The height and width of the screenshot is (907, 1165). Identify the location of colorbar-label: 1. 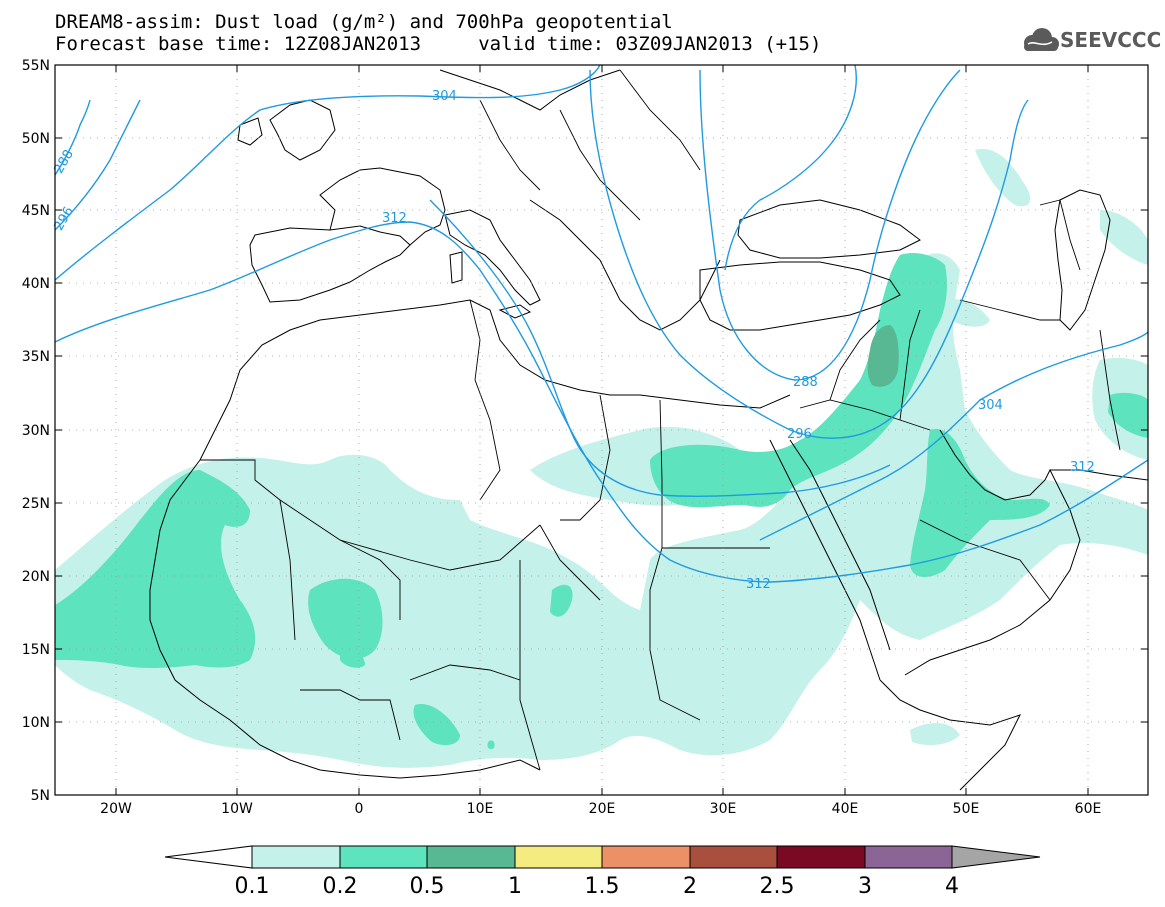
(515, 886).